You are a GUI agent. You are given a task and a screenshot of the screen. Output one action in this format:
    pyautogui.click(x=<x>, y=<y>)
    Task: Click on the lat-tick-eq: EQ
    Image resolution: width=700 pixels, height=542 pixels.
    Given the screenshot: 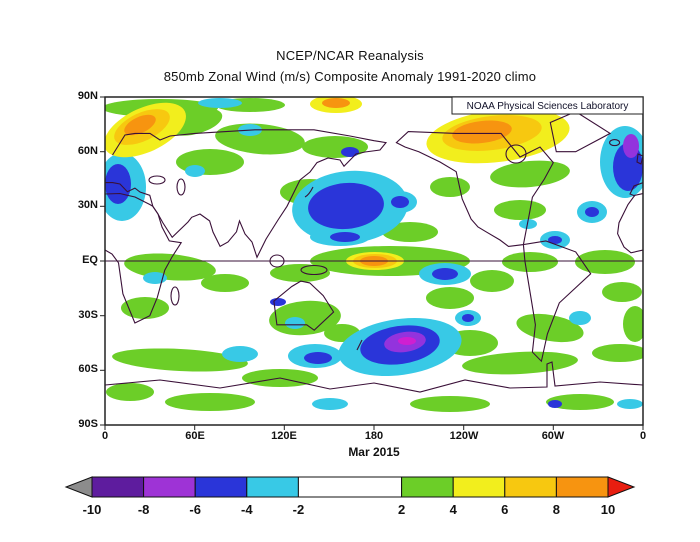 What is the action you would take?
    pyautogui.click(x=90, y=260)
    